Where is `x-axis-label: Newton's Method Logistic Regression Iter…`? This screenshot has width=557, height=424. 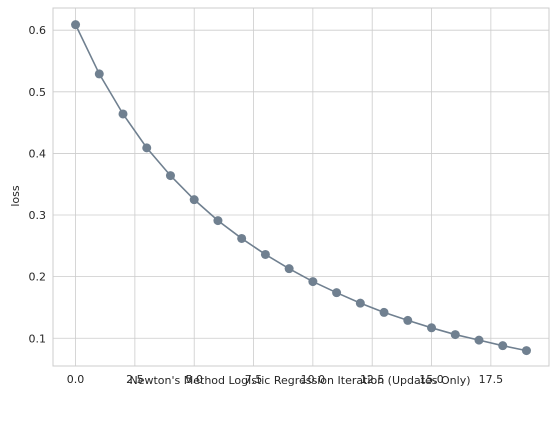
x-axis-label: Newton's Method Logistic Regression Iter… is located at coordinates (299, 380).